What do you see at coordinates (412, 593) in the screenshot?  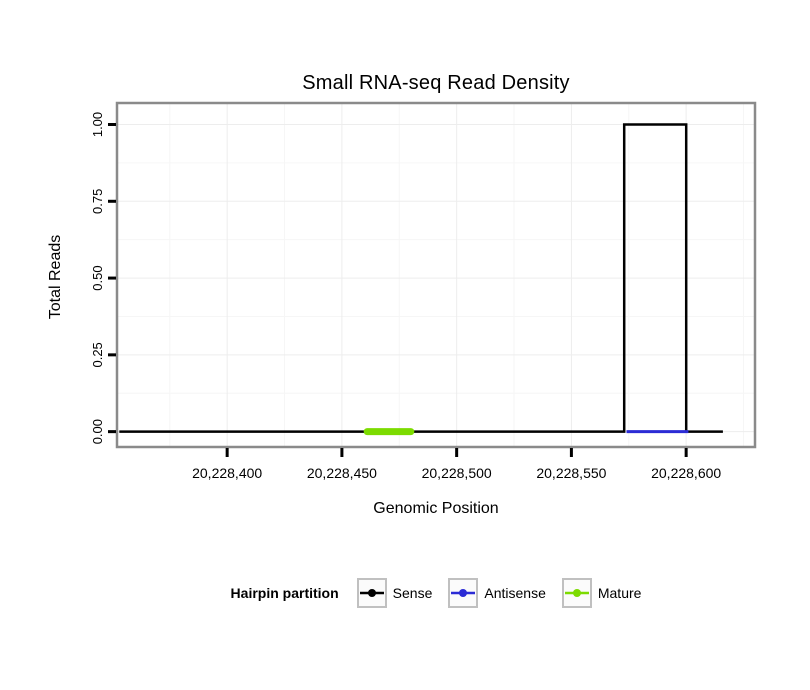 I see `legend-item-label: Sense` at bounding box center [412, 593].